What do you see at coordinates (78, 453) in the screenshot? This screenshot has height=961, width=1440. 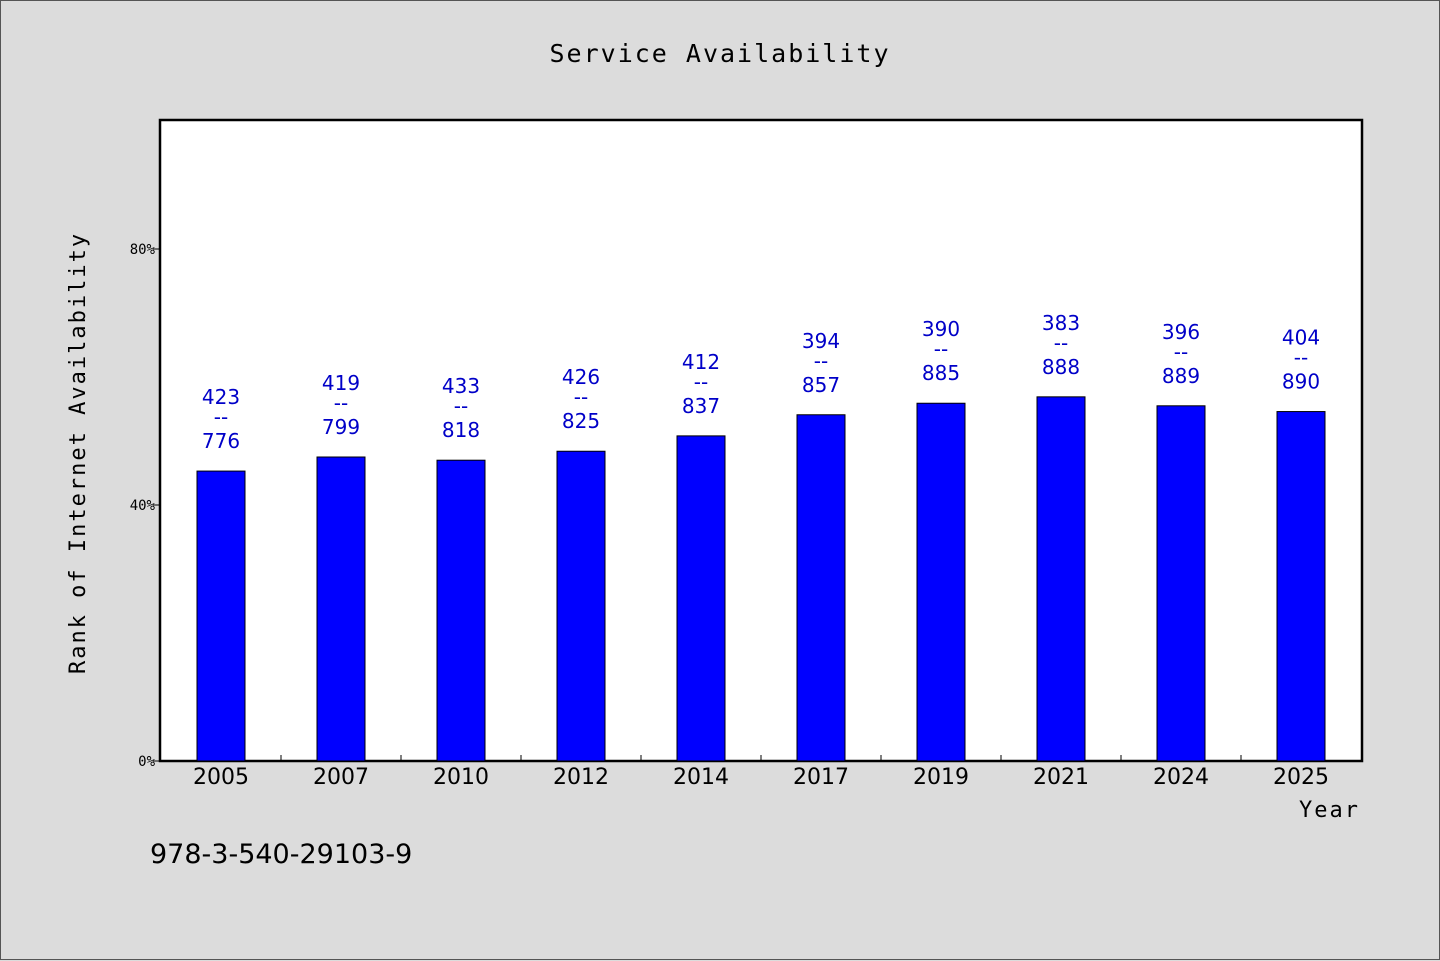 I see `y-axis-title: Rank of Internet Availability` at bounding box center [78, 453].